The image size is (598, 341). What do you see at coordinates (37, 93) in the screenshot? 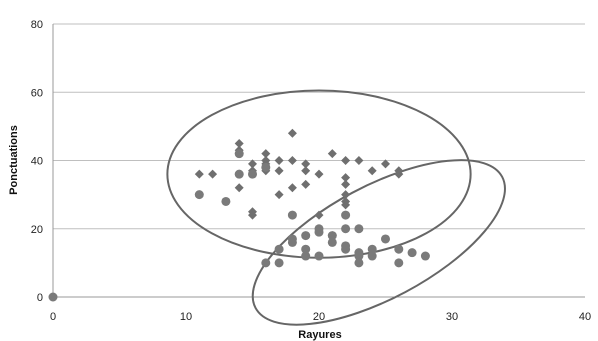
I see `y-tick-label: 60` at bounding box center [37, 93].